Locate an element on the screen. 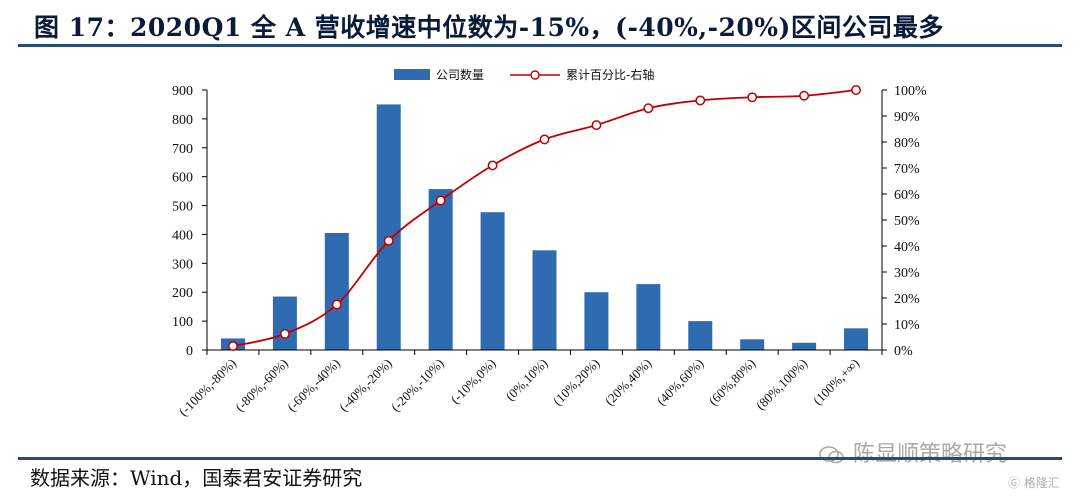  legend-bar-swatch is located at coordinates (412, 74).